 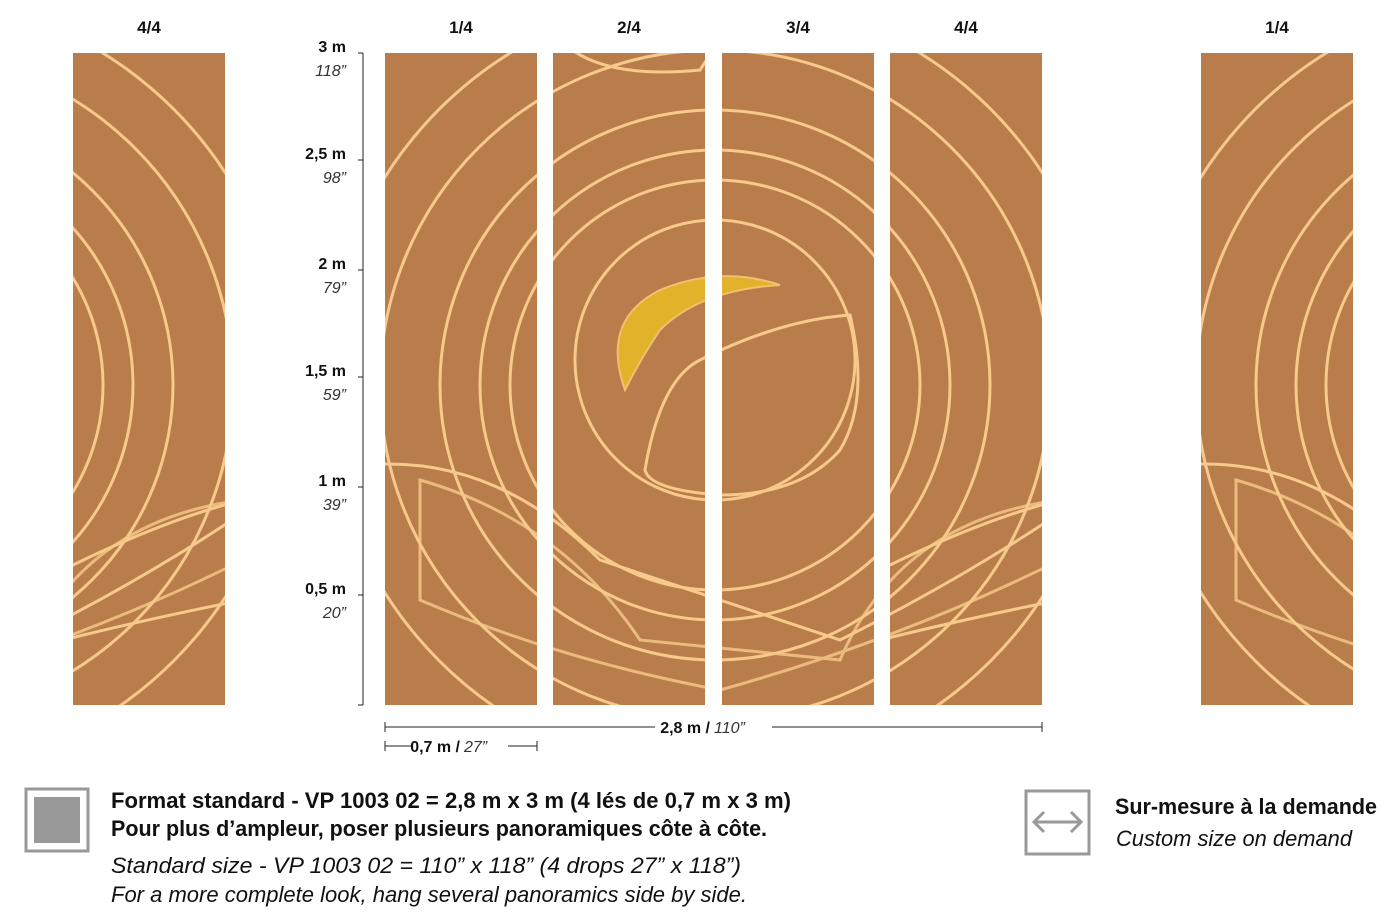 What do you see at coordinates (798, 27) in the screenshot?
I see `panel-label: 3/4` at bounding box center [798, 27].